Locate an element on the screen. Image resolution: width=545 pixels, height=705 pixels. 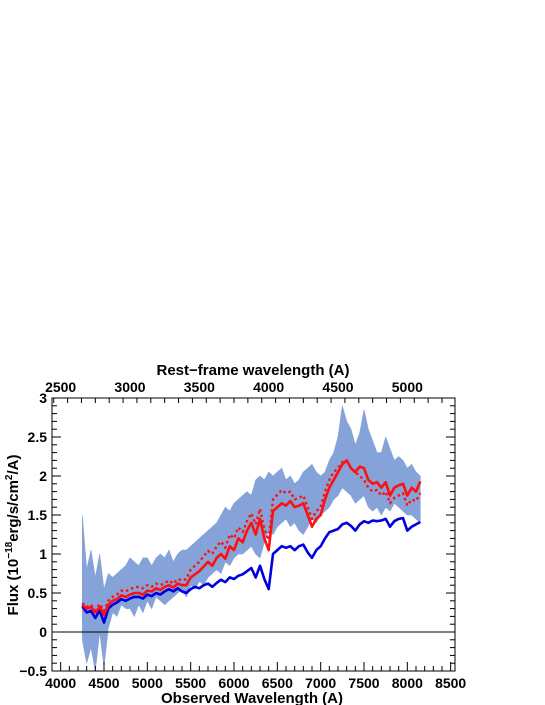
x-tick-label: 7000 is located at coordinates (320, 683).